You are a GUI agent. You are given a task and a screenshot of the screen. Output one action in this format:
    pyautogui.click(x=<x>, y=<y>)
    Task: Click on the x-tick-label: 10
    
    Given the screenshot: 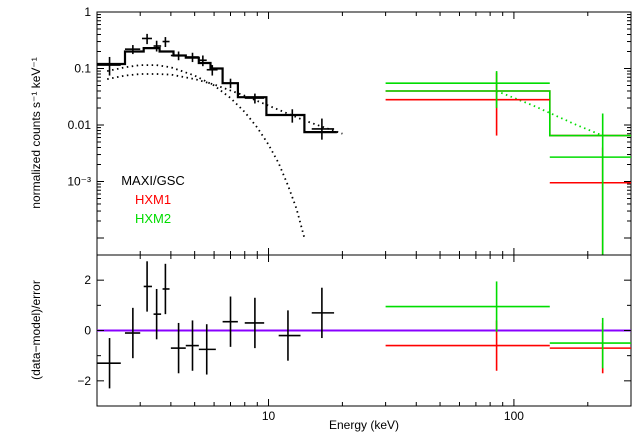 What is the action you would take?
    pyautogui.click(x=269, y=416)
    